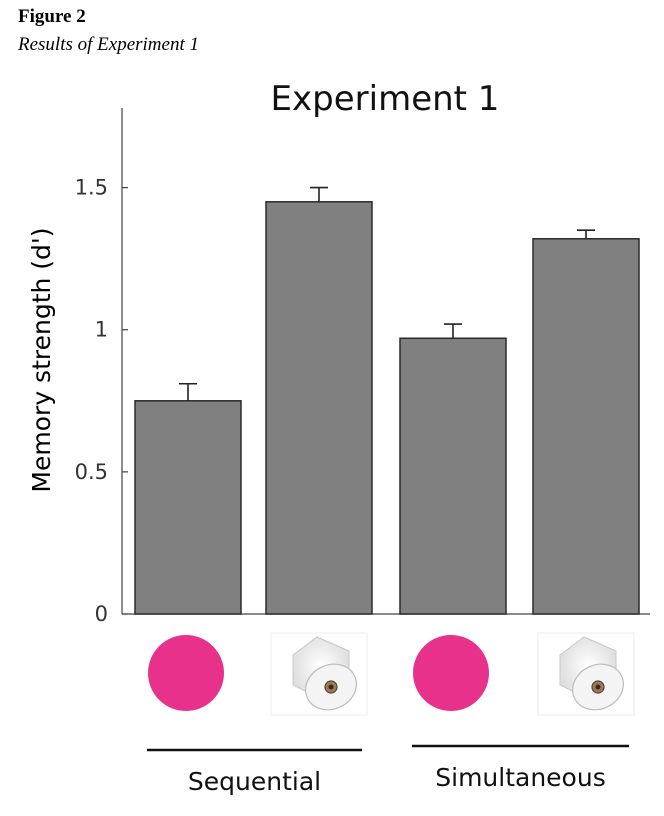  I want to click on group-label: Simultaneous, so click(520, 777).